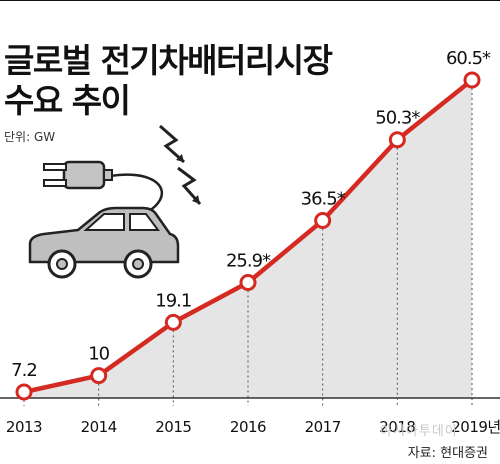  I want to click on x-tick-2019년: 2019년, so click(475, 427).